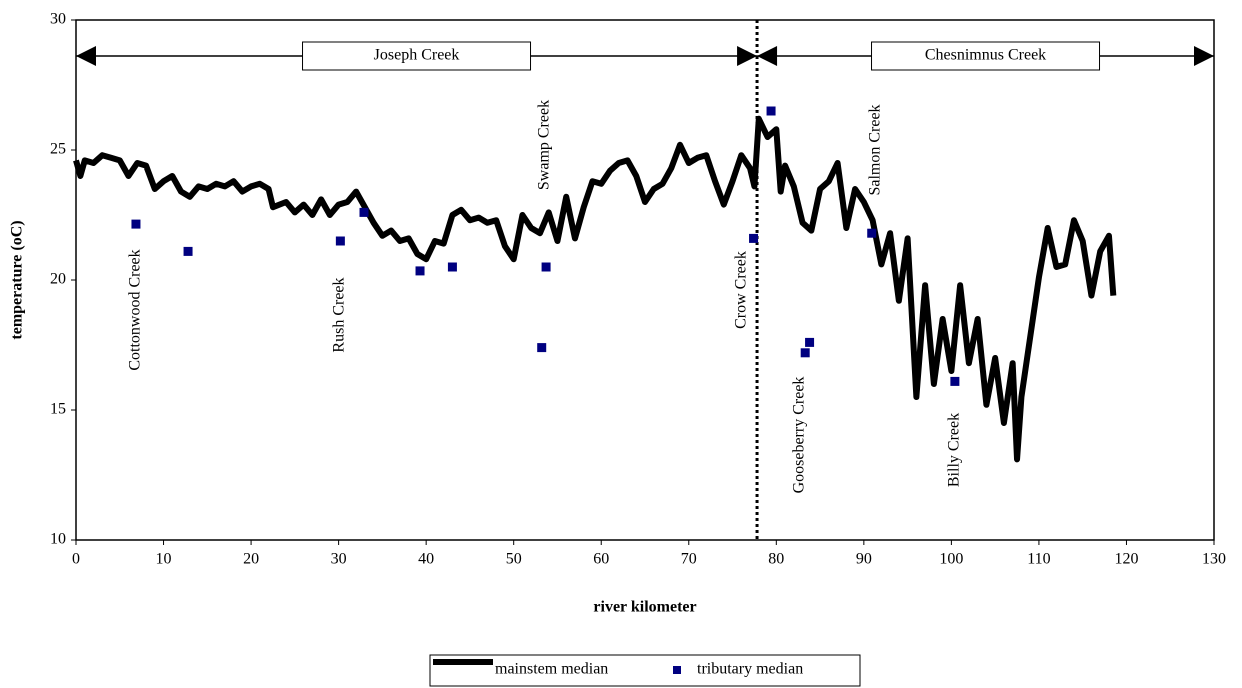 This screenshot has height=688, width=1242. What do you see at coordinates (1038, 559) in the screenshot?
I see `x-tick-label: 110` at bounding box center [1038, 559].